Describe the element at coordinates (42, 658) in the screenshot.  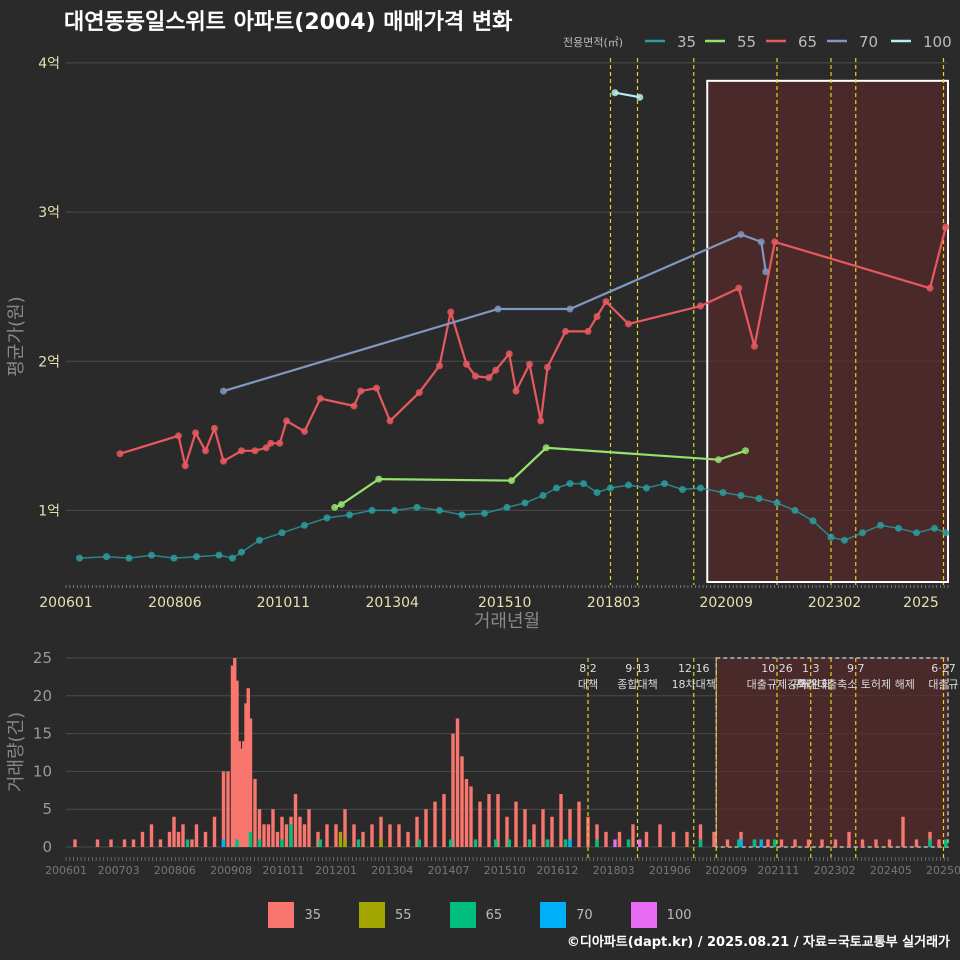
I see `bar-y-tick-label: 25` at that location.